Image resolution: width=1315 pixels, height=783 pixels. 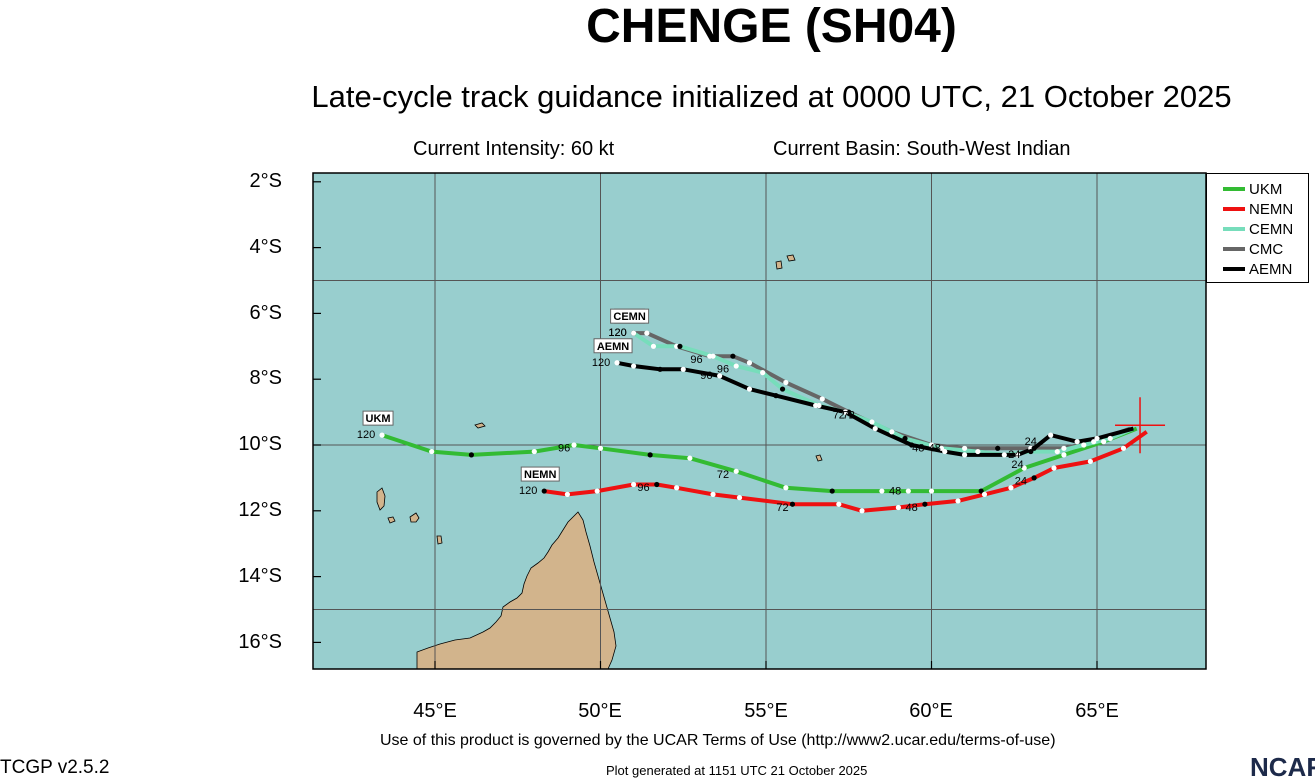 I want to click on legend-swatch-ukm, so click(x=1234, y=189).